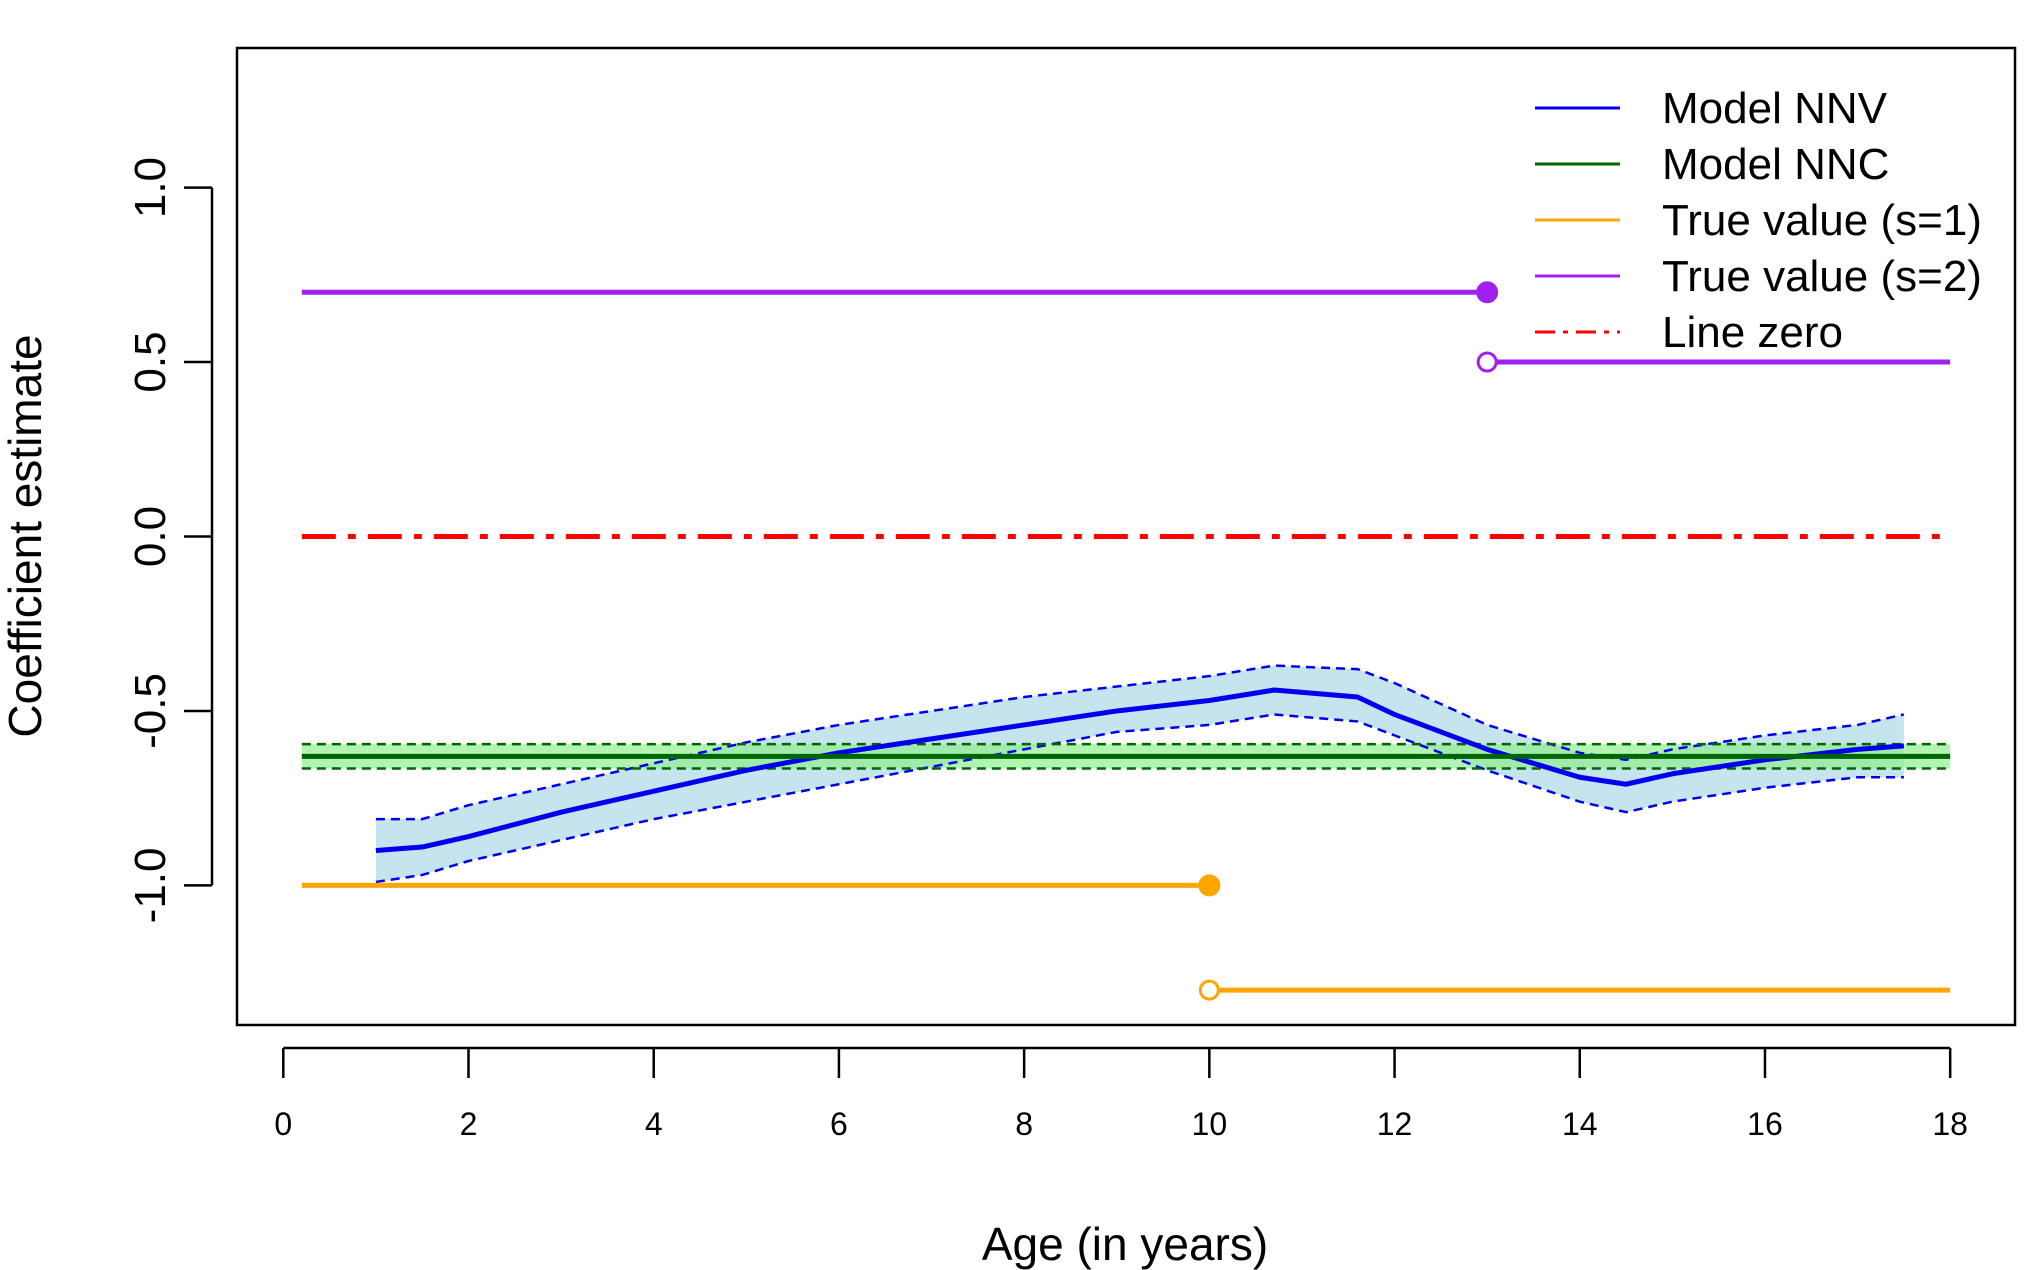 Image resolution: width=2035 pixels, height=1270 pixels. What do you see at coordinates (25, 535) in the screenshot?
I see `y-axis-title: Coefficient estimate` at bounding box center [25, 535].